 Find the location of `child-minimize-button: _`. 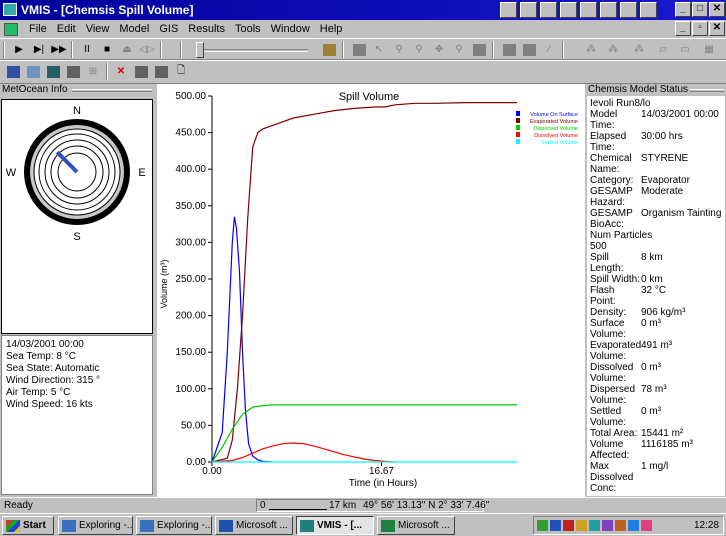

child-minimize-button: _ is located at coordinates (683, 28).